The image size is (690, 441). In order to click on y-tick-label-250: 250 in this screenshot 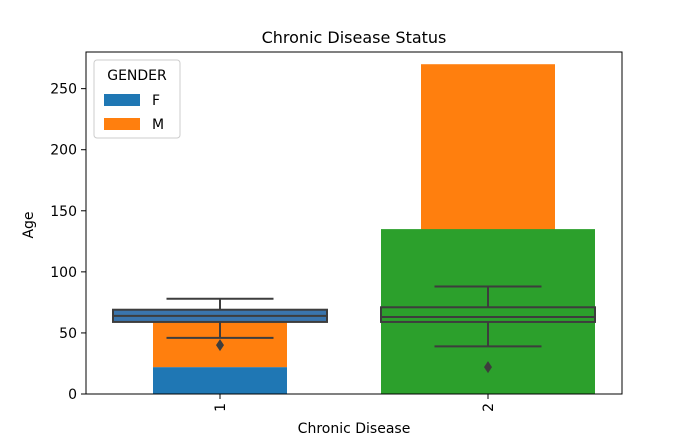, I will do `click(63, 90)`.